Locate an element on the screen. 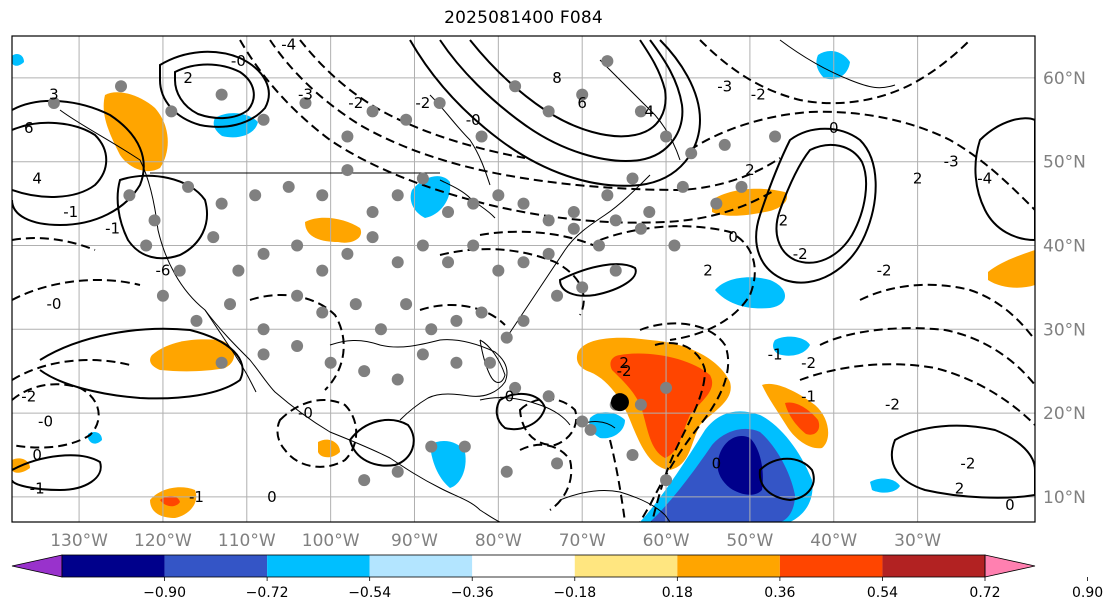 This screenshot has height=615, width=1105. latitude-label: 30°N is located at coordinates (1064, 330).